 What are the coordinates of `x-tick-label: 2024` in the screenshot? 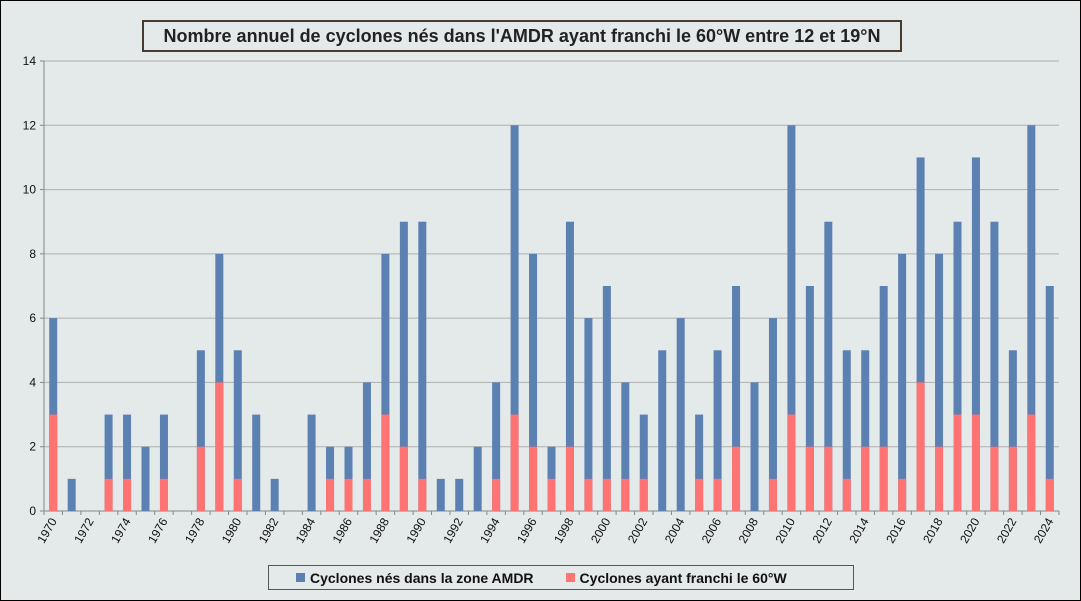 It's located at (1044, 530).